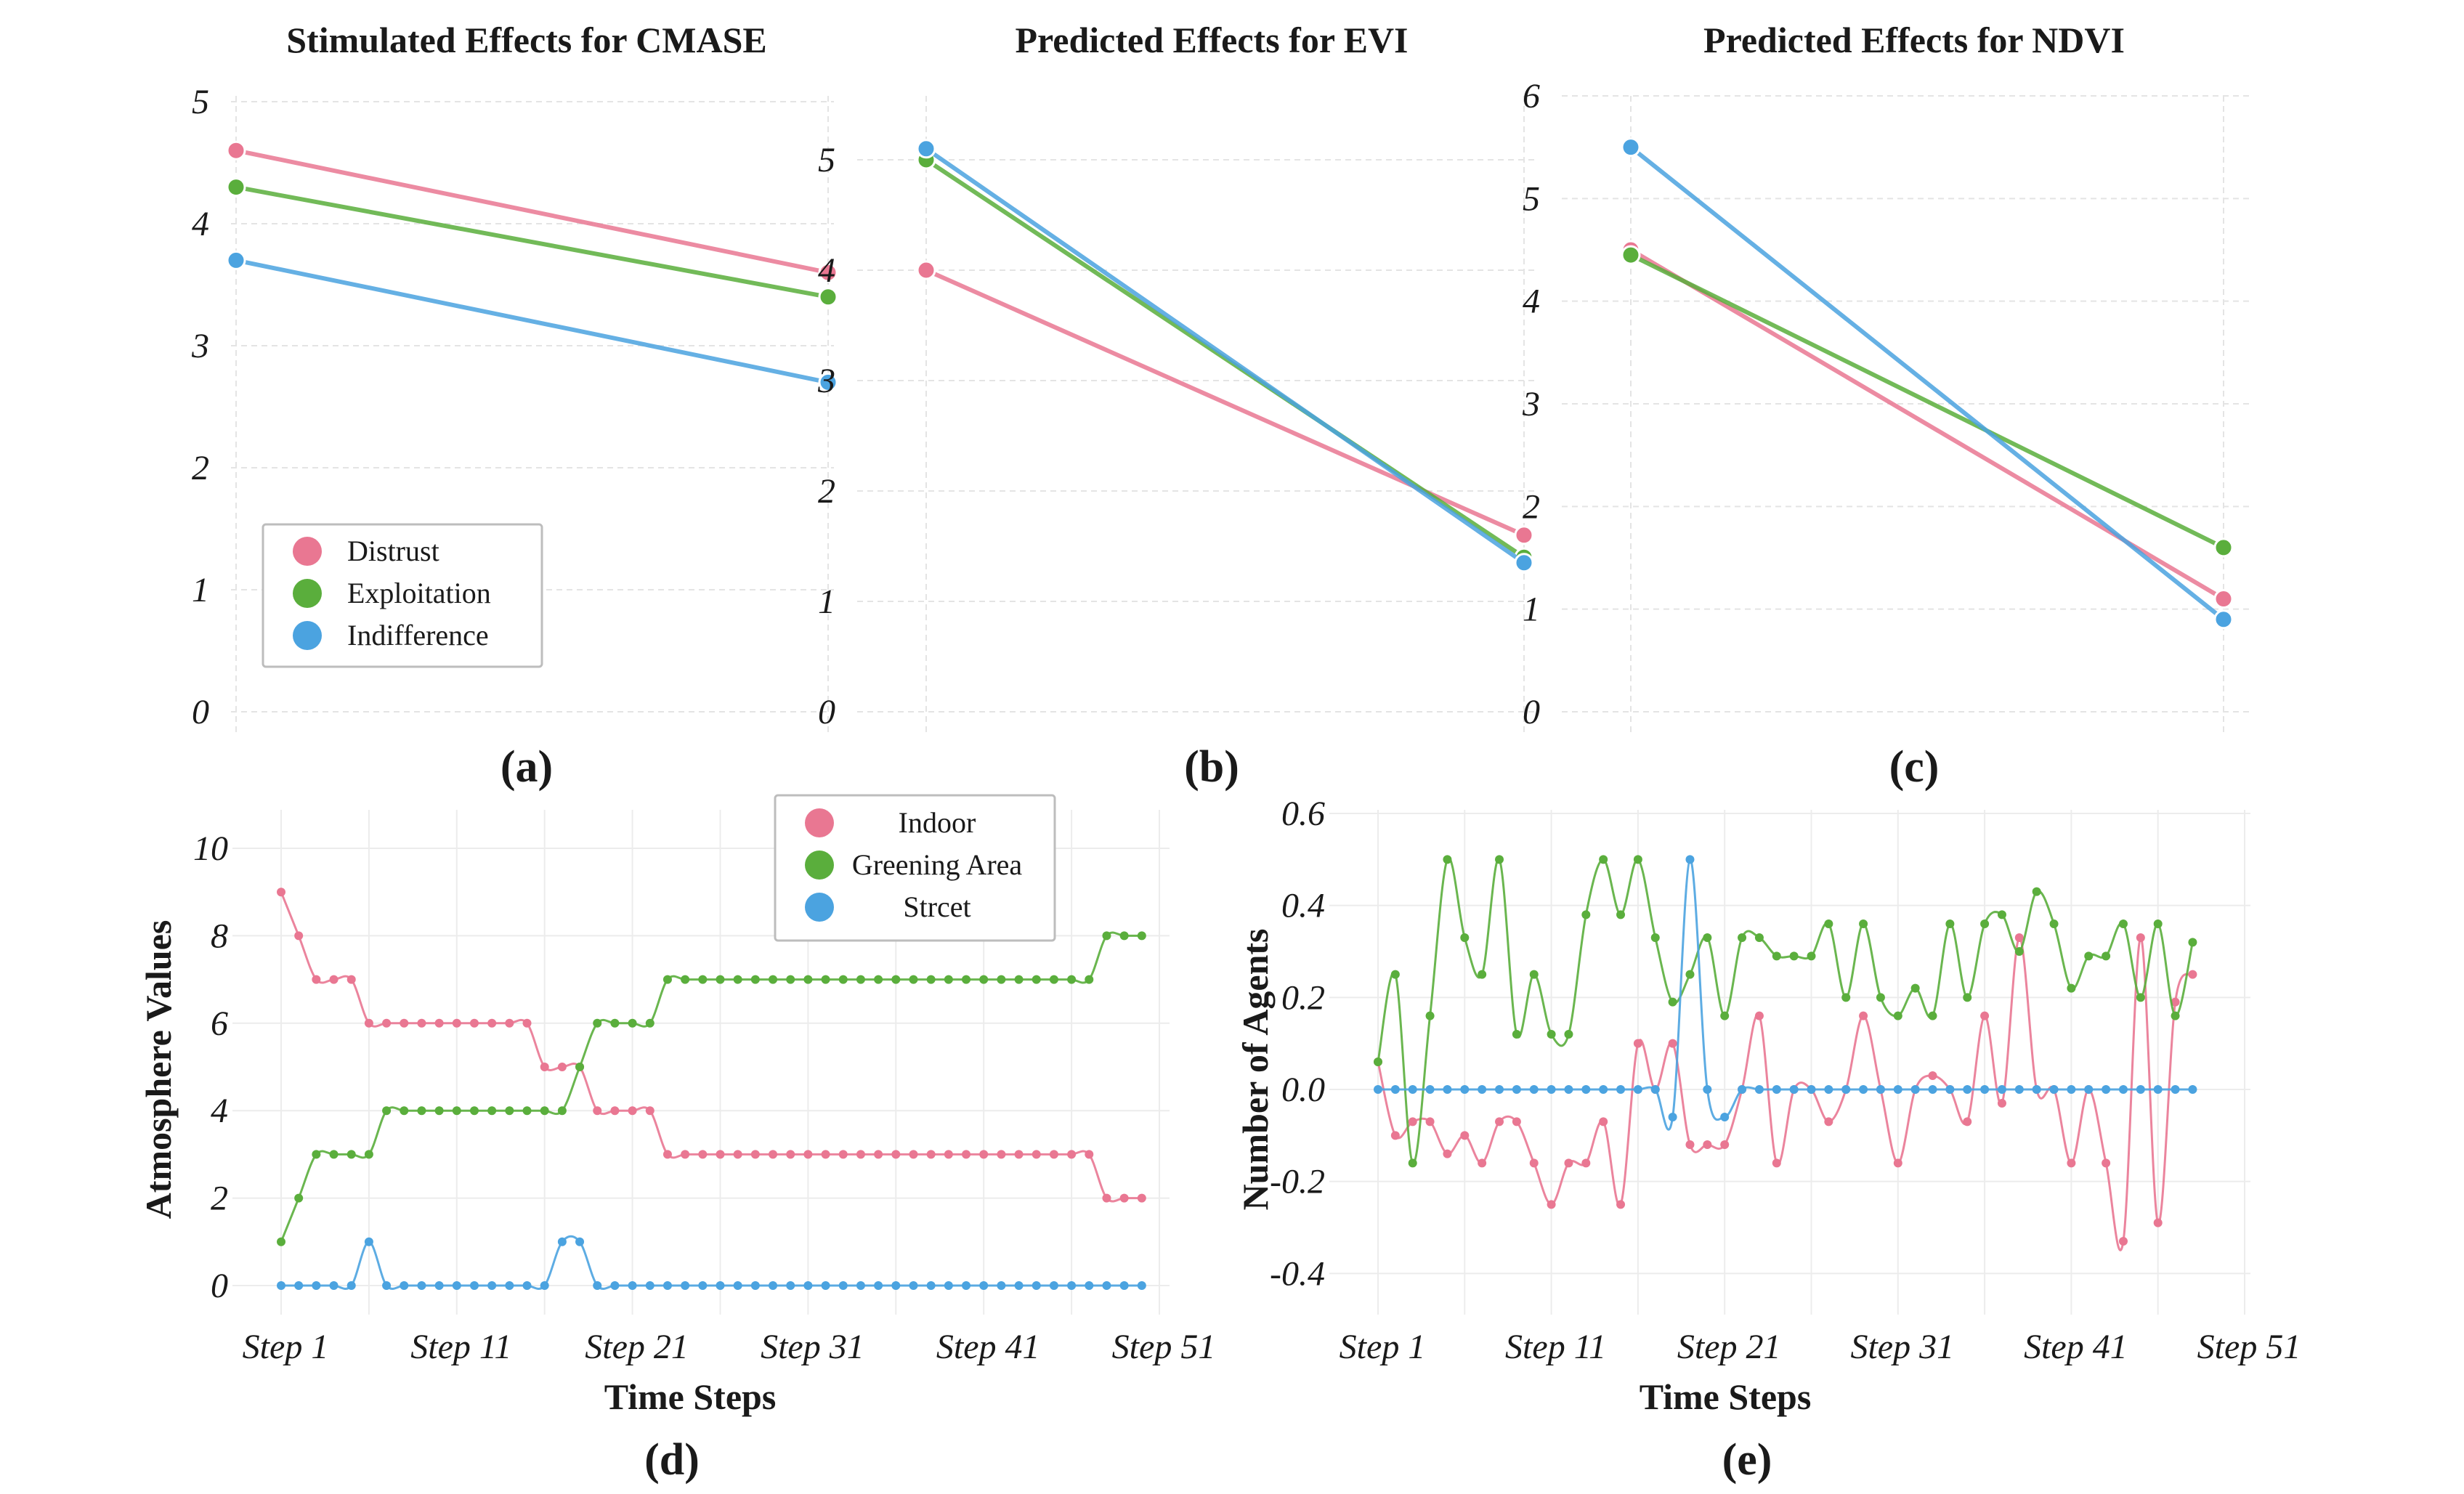 This screenshot has width=2464, height=1494. What do you see at coordinates (937, 822) in the screenshot?
I see `legend-label: Indoor` at bounding box center [937, 822].